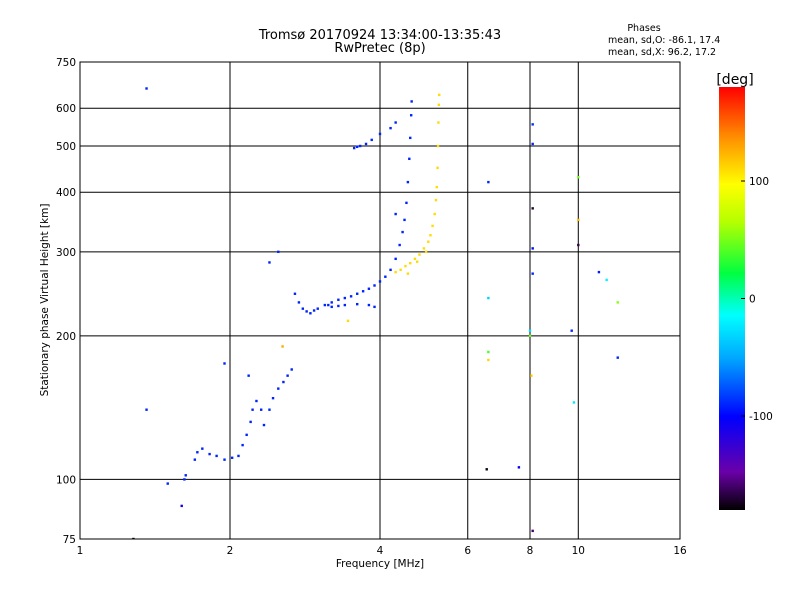 The image size is (800, 600). Describe the element at coordinates (80, 551) in the screenshot. I see `x-tick-label: 1` at that location.